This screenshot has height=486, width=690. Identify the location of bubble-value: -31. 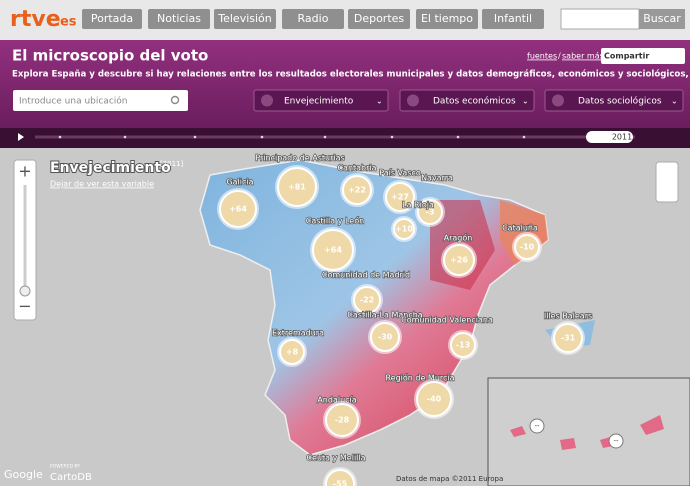
(568, 338).